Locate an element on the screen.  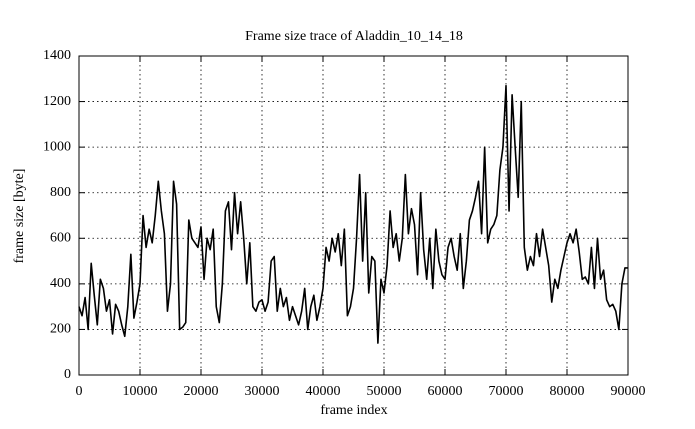
y-tick-label: 800 is located at coordinates (60, 192).